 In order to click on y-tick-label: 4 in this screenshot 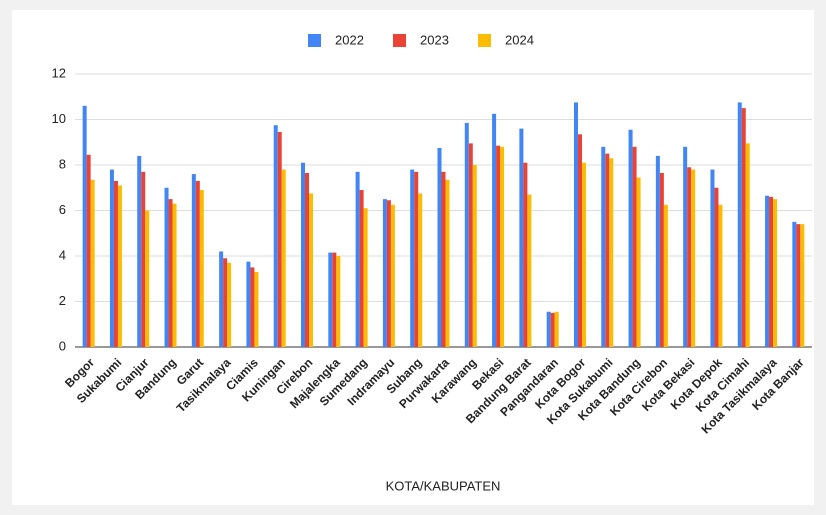, I will do `click(62, 254)`.